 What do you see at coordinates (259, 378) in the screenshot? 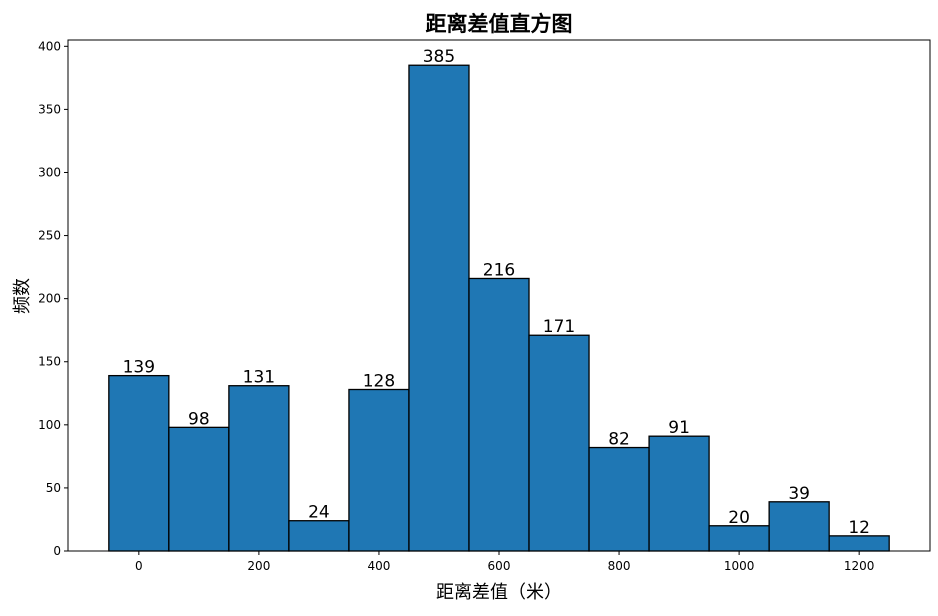
I see `bar-data-label: 131` at bounding box center [259, 378].